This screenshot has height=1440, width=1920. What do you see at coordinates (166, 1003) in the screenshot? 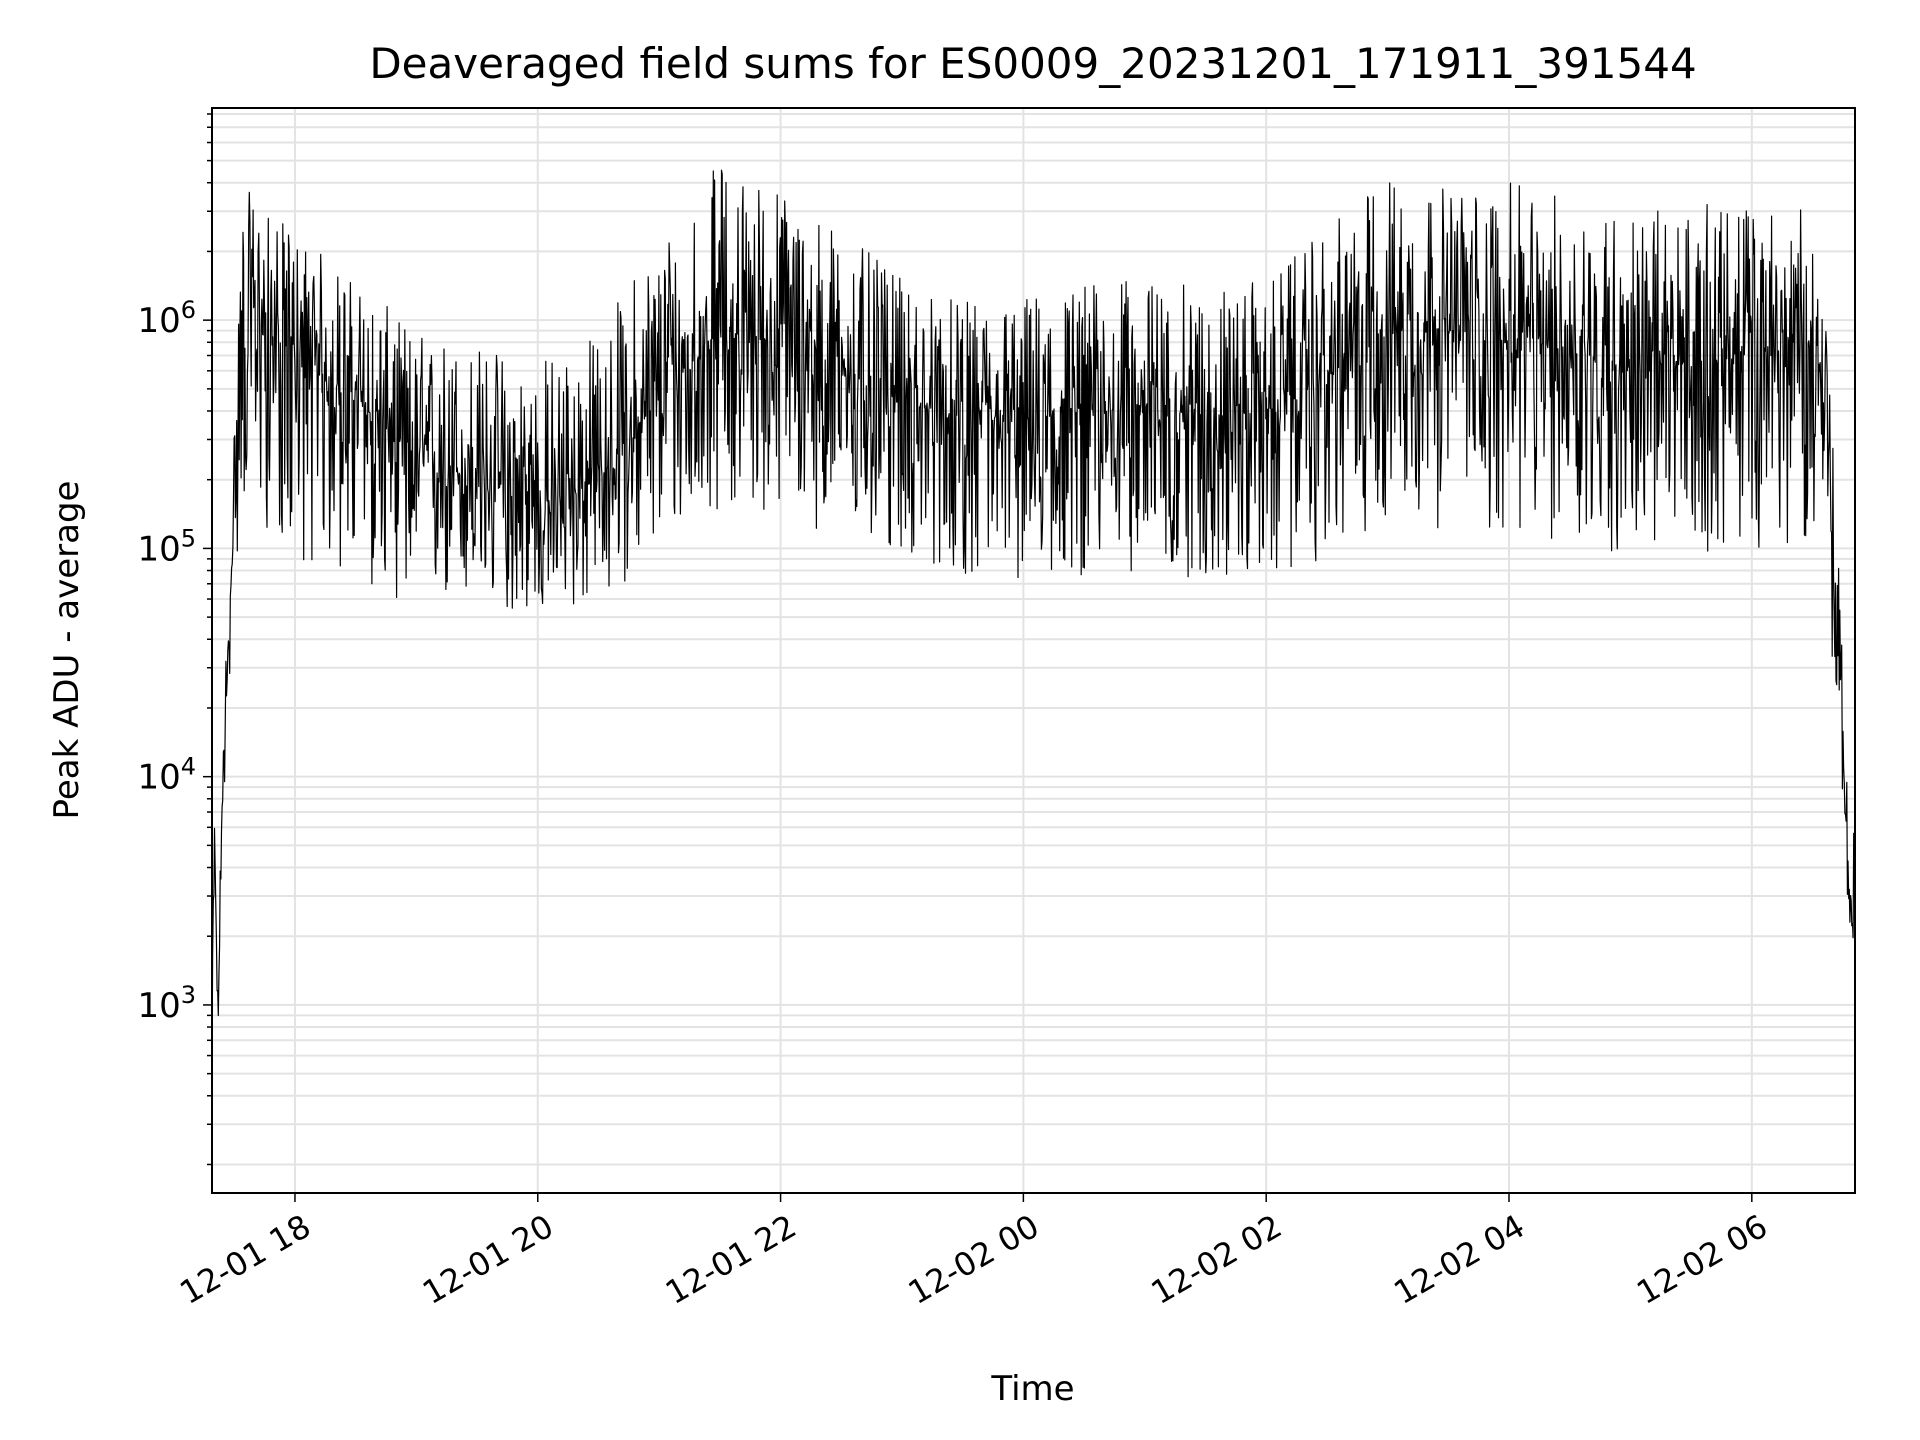
I see `y-tick-label: 10³` at bounding box center [166, 1003].